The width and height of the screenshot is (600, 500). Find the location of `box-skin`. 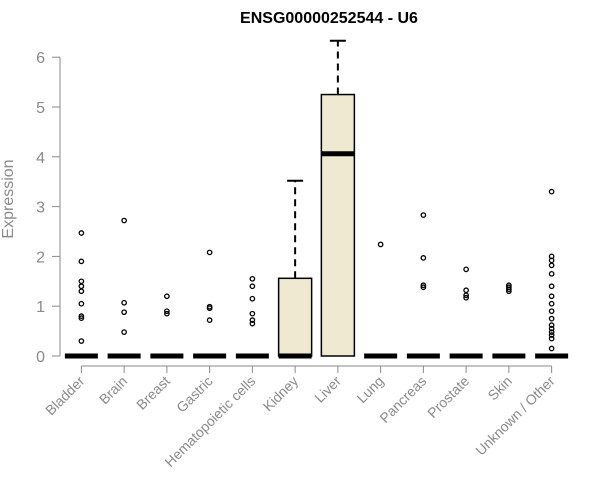

box-skin is located at coordinates (509, 320).